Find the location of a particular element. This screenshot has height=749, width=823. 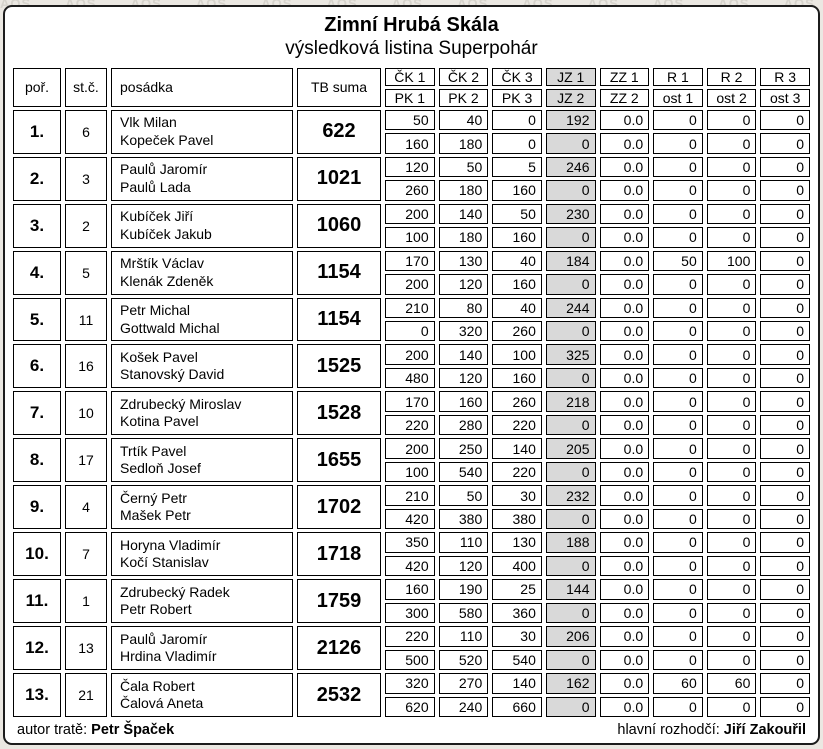

team-row-bottom: 200 120 160 0 0.0 0 0 0 is located at coordinates (411, 284).